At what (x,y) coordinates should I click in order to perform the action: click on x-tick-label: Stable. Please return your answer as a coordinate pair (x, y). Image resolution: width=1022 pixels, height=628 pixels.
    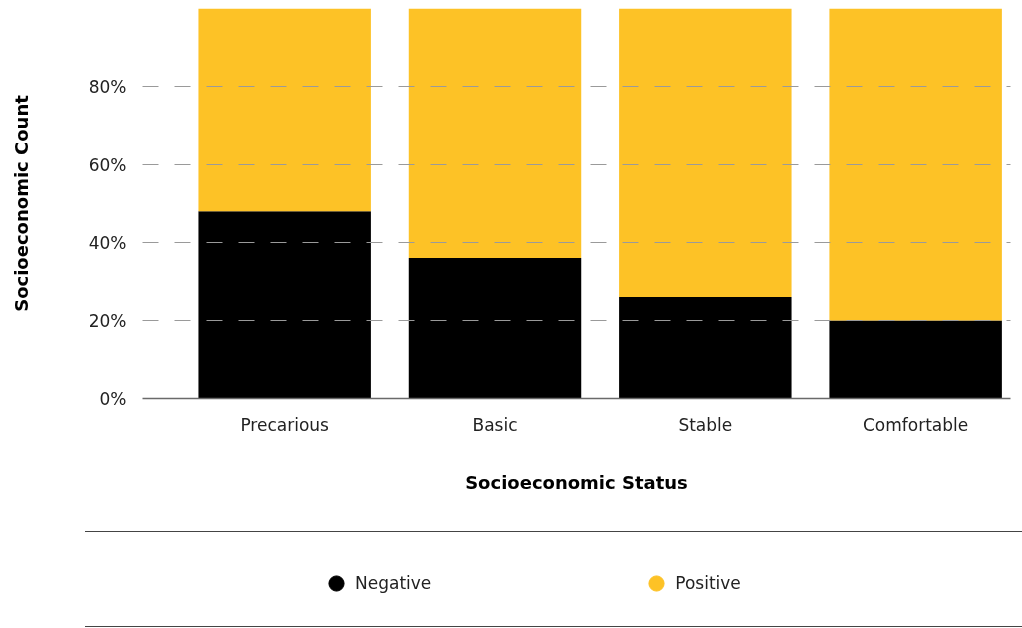
    Looking at the image, I should click on (705, 424).